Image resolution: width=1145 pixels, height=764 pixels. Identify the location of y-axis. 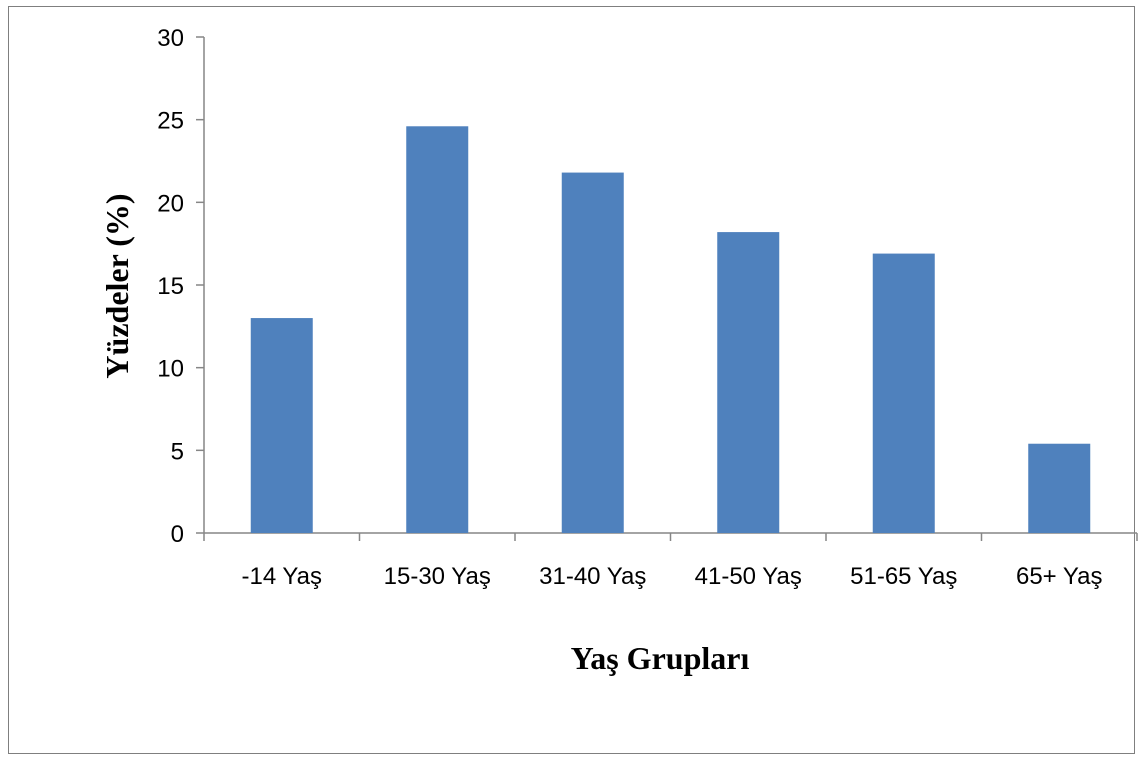
(200, 285).